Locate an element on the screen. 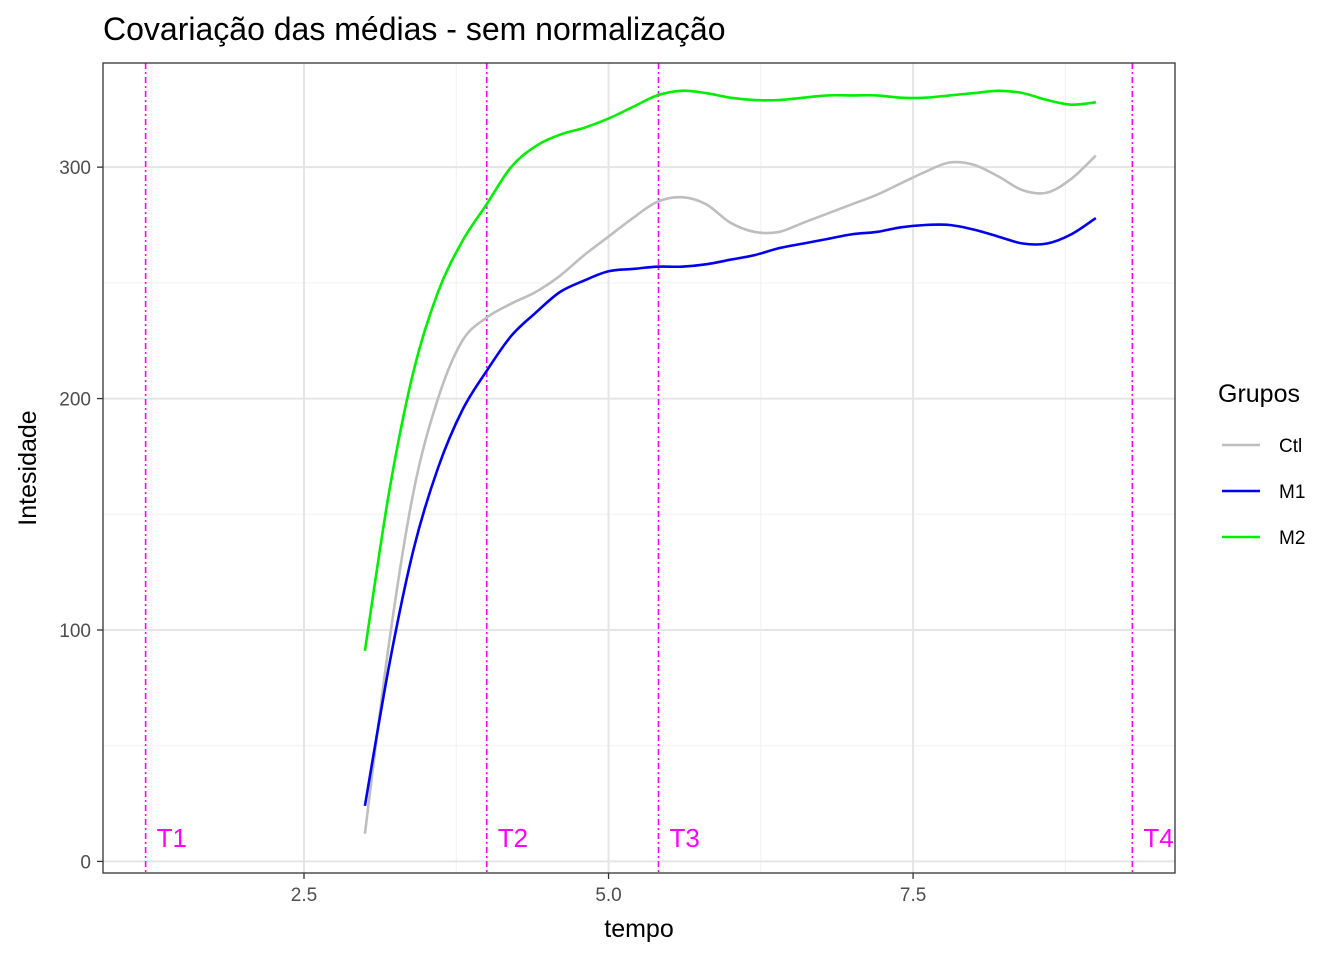 The width and height of the screenshot is (1344, 960). legend-label-ctl: Ctl is located at coordinates (1290, 446).